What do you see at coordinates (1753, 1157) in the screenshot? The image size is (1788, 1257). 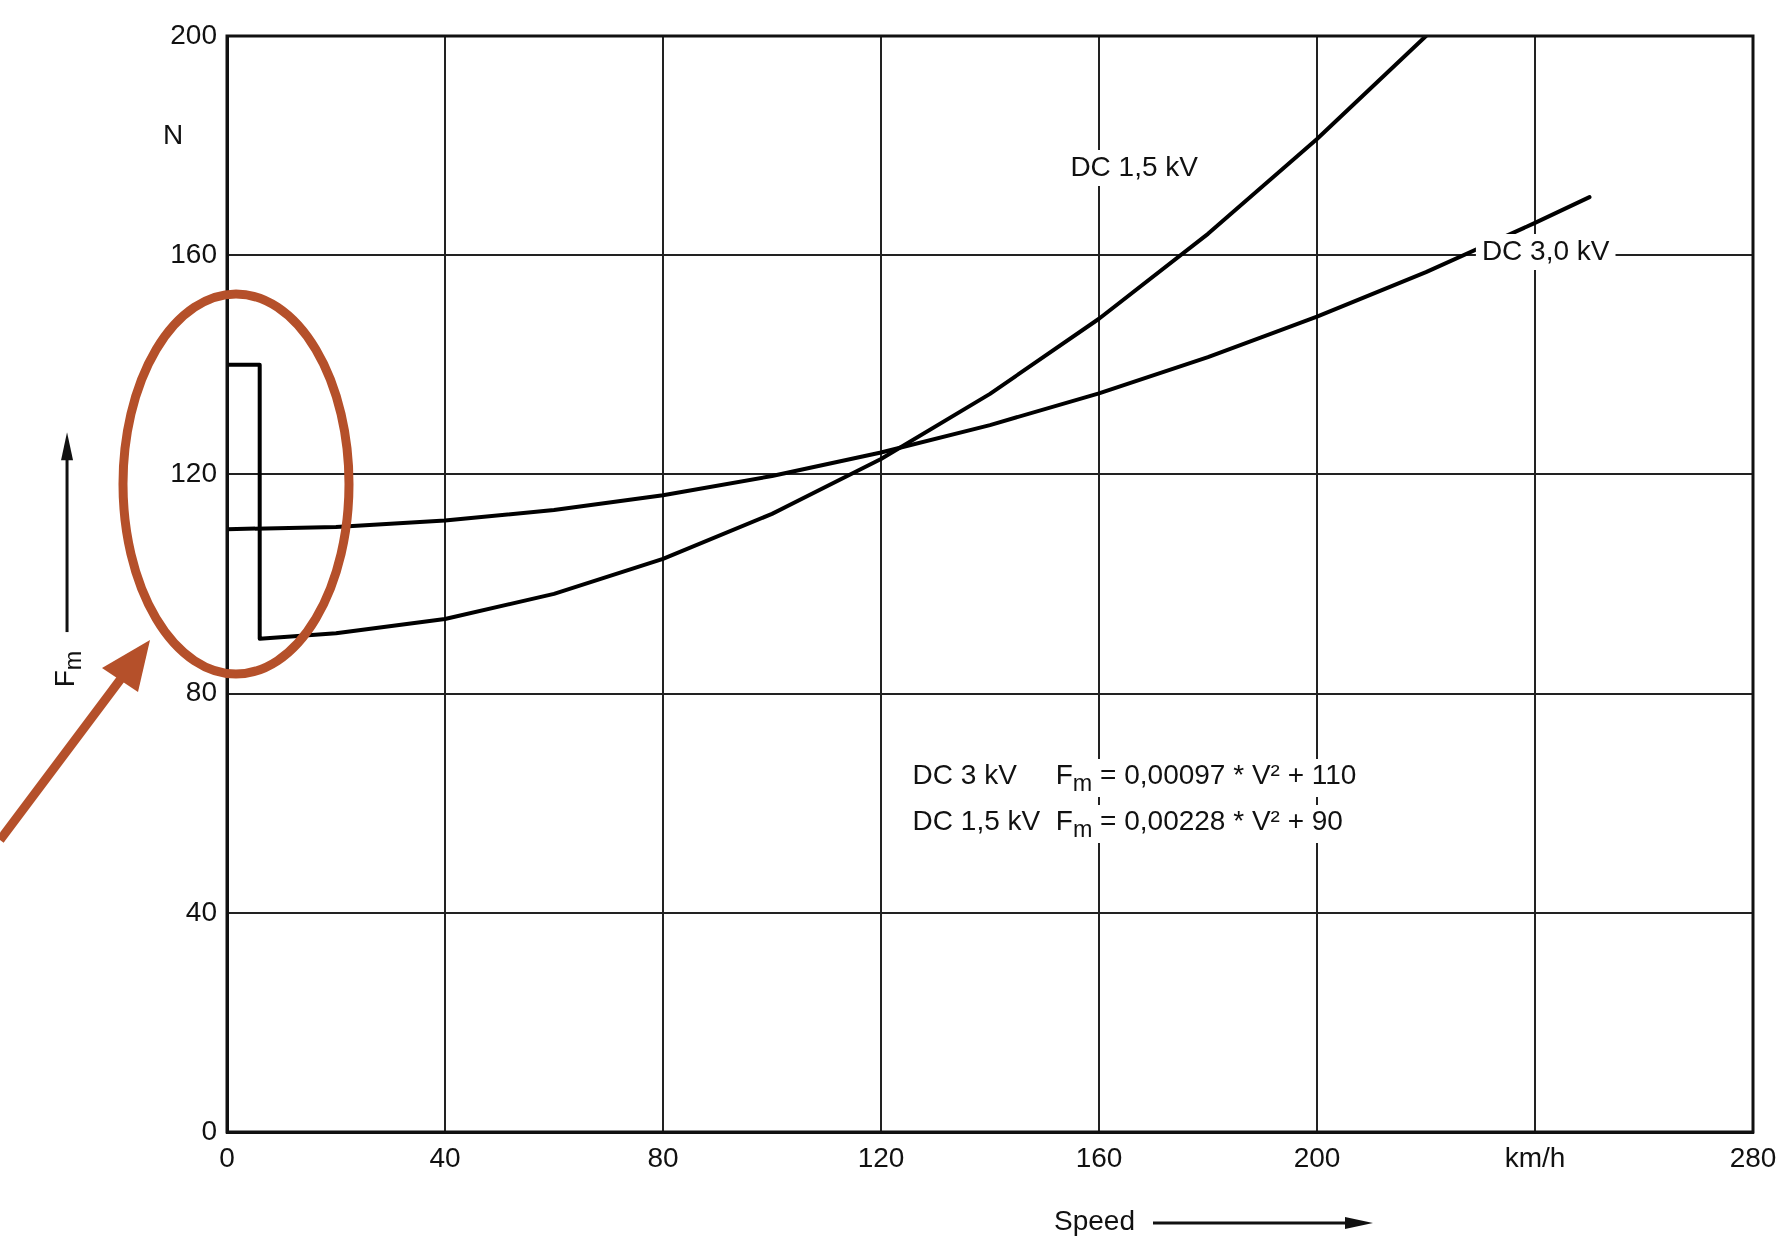 I see `x-tick-label: 280` at bounding box center [1753, 1157].